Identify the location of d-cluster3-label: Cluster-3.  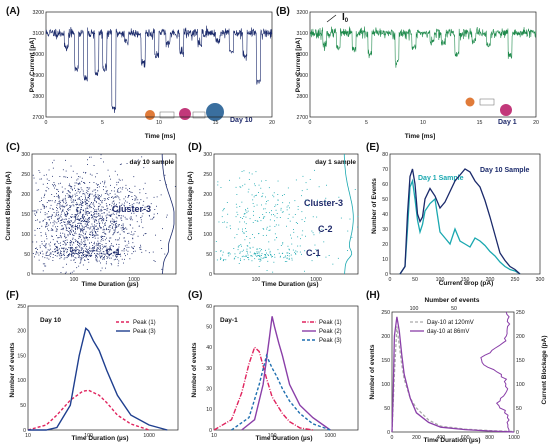
(323, 203).